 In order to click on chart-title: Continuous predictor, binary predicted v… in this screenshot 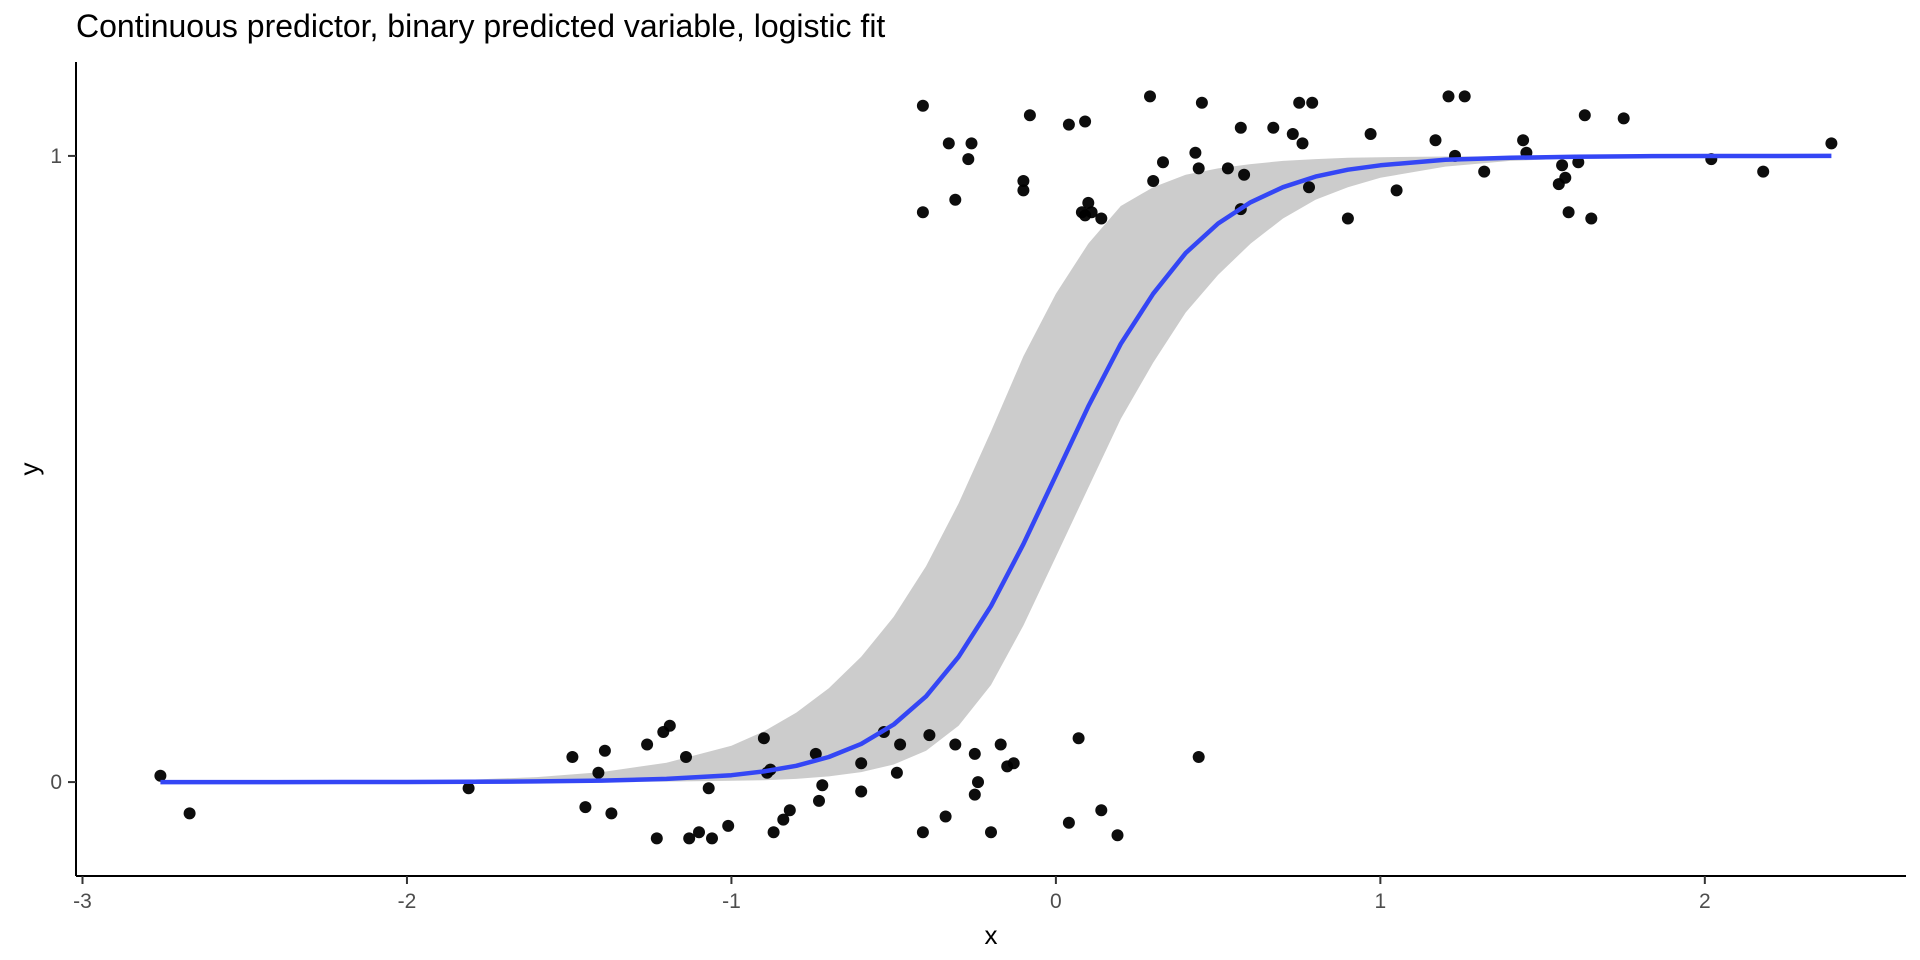, I will do `click(481, 26)`.